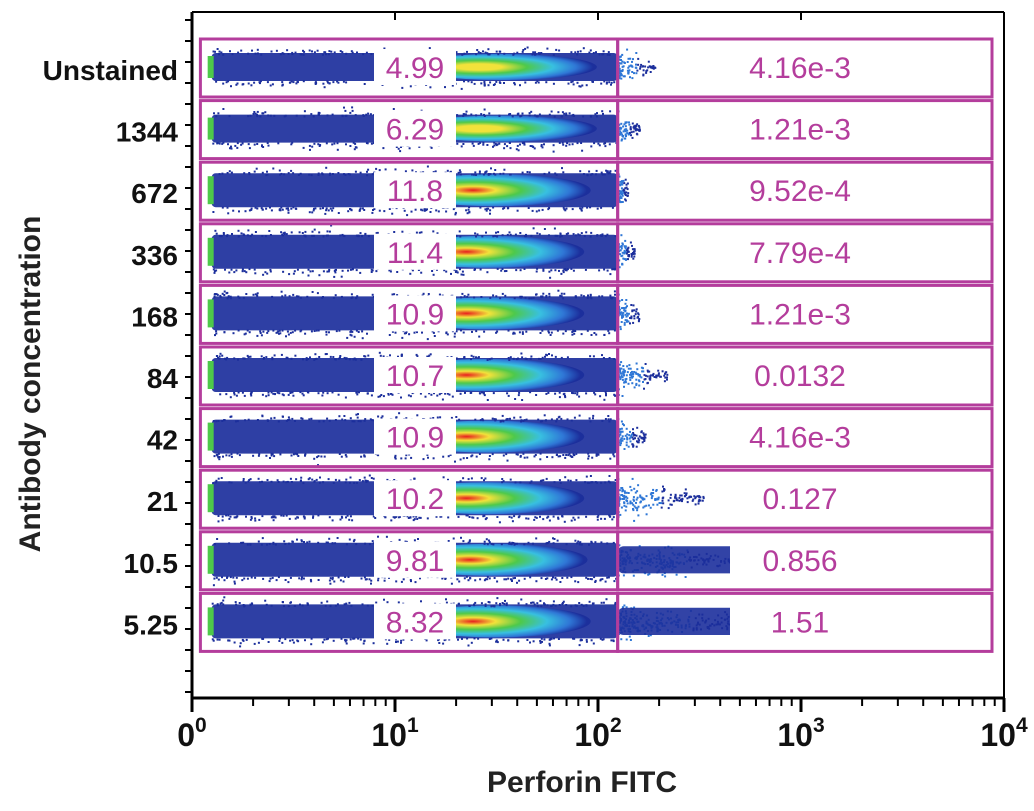  I want to click on gate-left-percentage: 10.7, so click(415, 375).